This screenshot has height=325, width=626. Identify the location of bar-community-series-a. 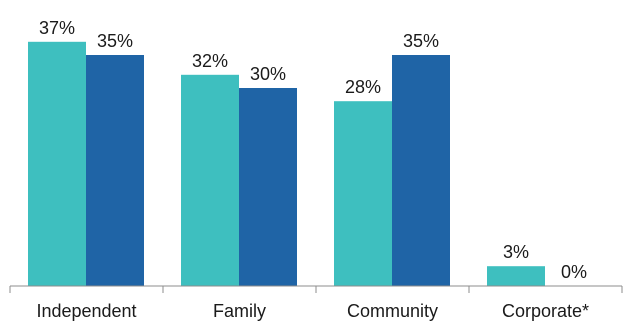
(363, 193).